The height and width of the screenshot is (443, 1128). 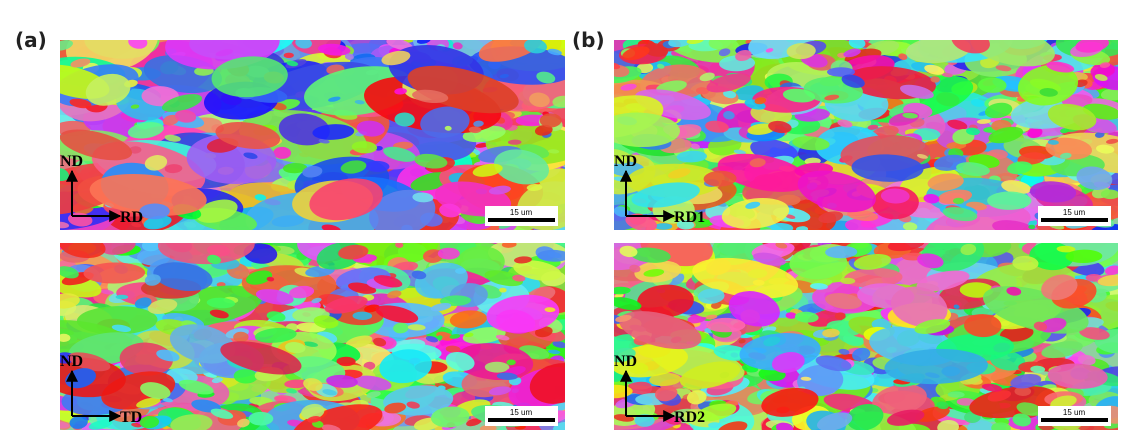 I want to click on axis-label: ND, so click(x=625, y=361).